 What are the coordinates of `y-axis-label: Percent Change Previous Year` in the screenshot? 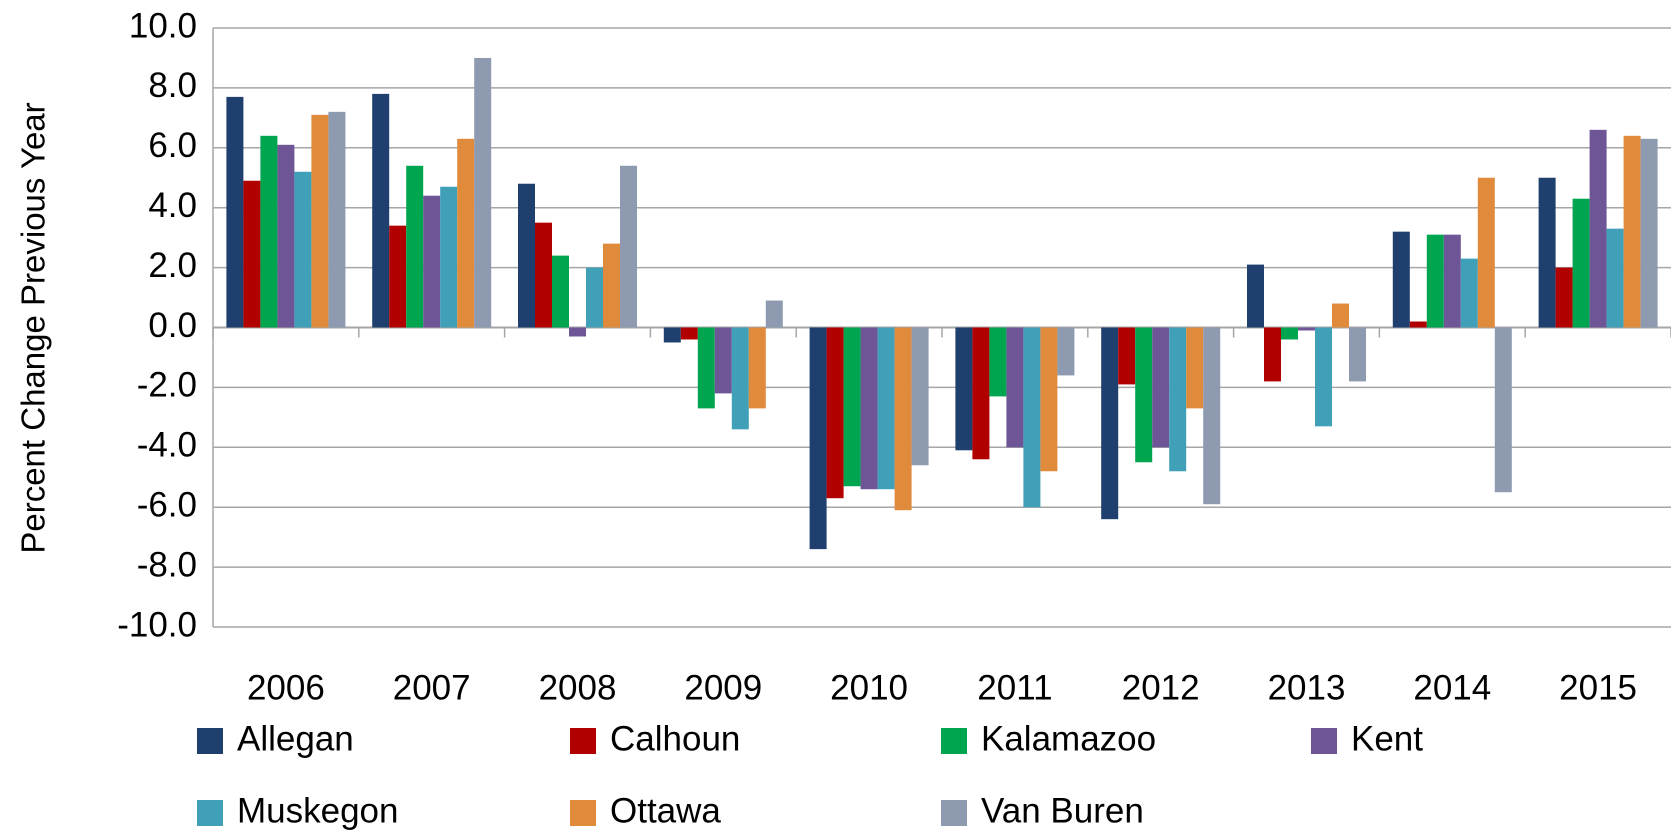 It's located at (33, 327).